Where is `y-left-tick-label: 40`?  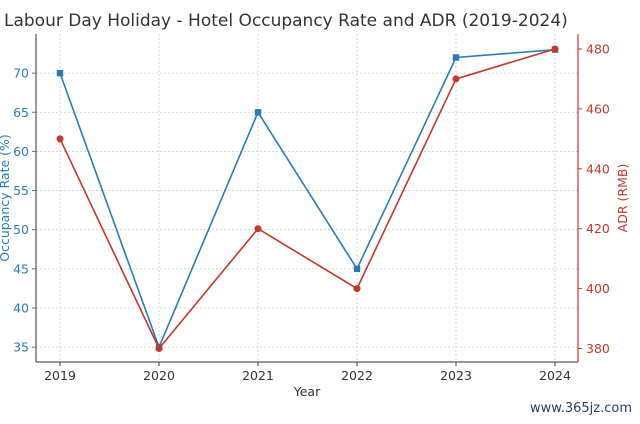
y-left-tick-label: 40 is located at coordinates (21, 307).